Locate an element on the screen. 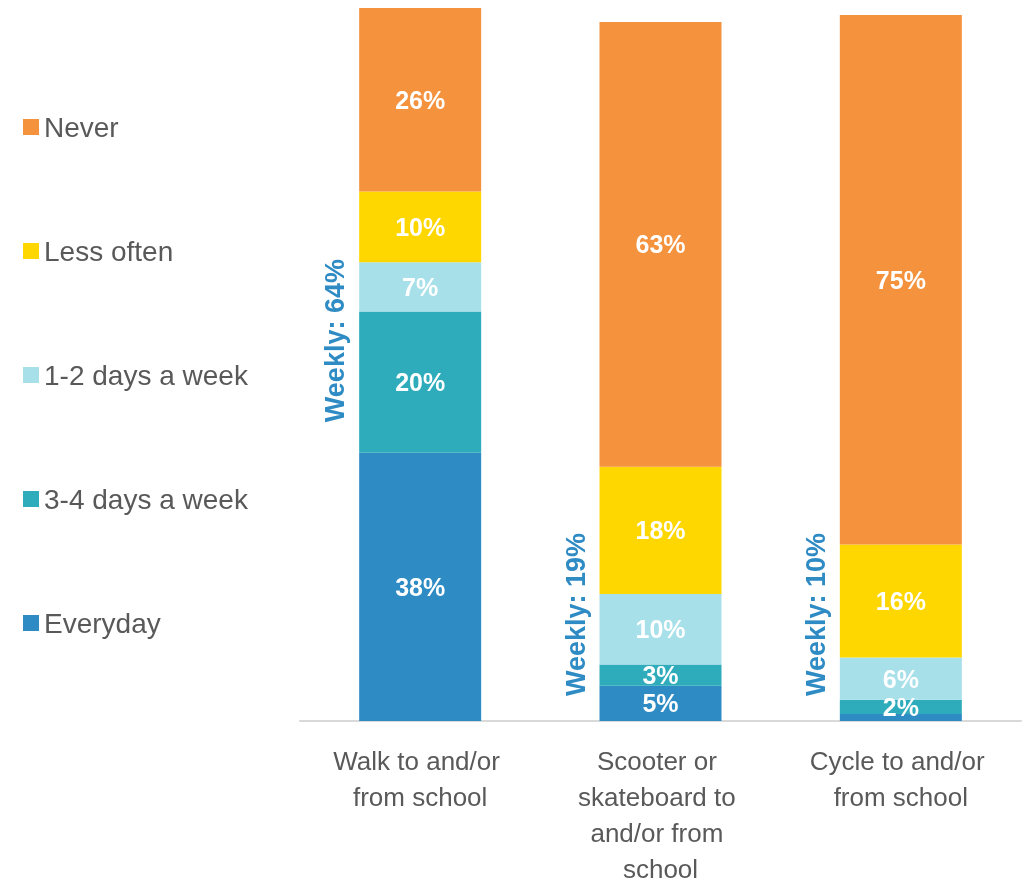 The image size is (1031, 887). data-label: 6% is located at coordinates (900, 678).